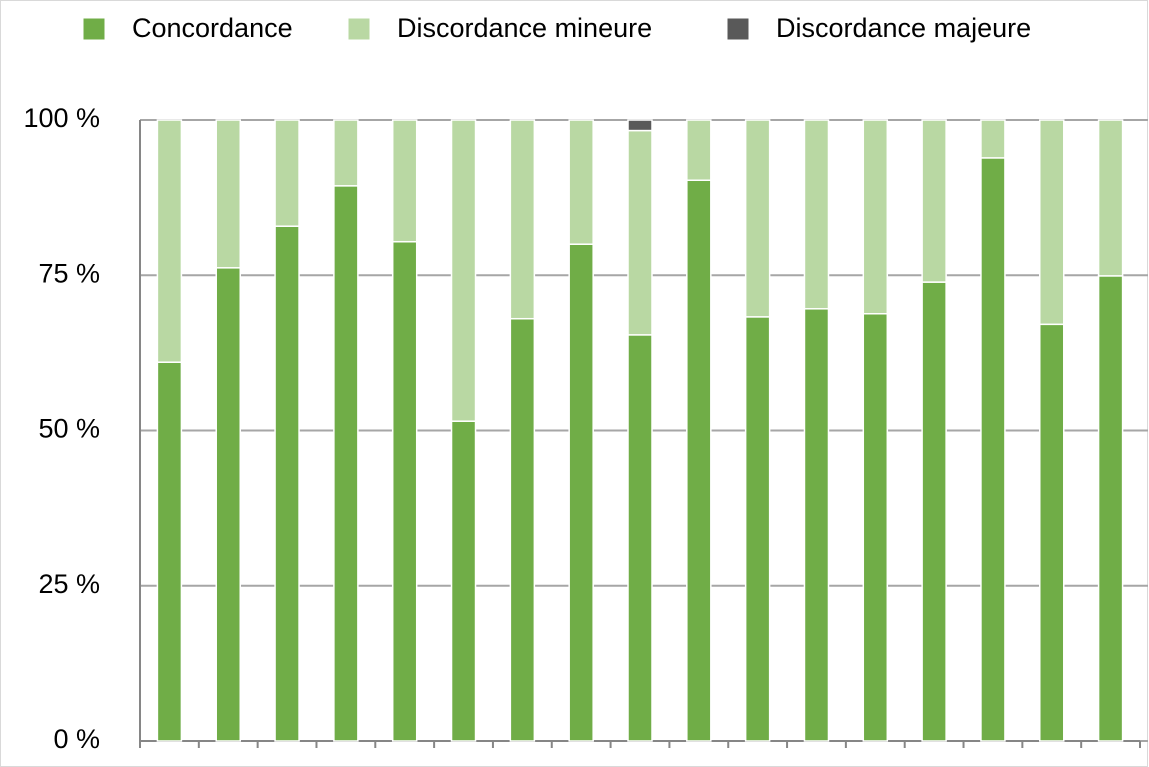 This screenshot has height=767, width=1149. Describe the element at coordinates (69, 584) in the screenshot. I see `y-tick-label: 25 %` at that location.